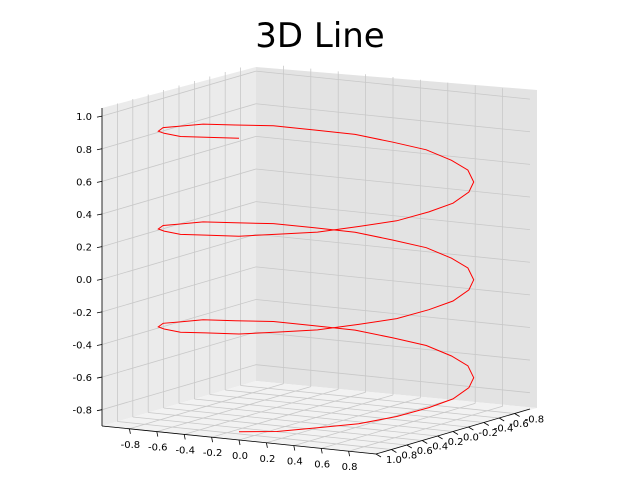 This screenshot has width=640, height=480. Describe the element at coordinates (535, 420) in the screenshot. I see `y-tick-label: -0.8` at that location.